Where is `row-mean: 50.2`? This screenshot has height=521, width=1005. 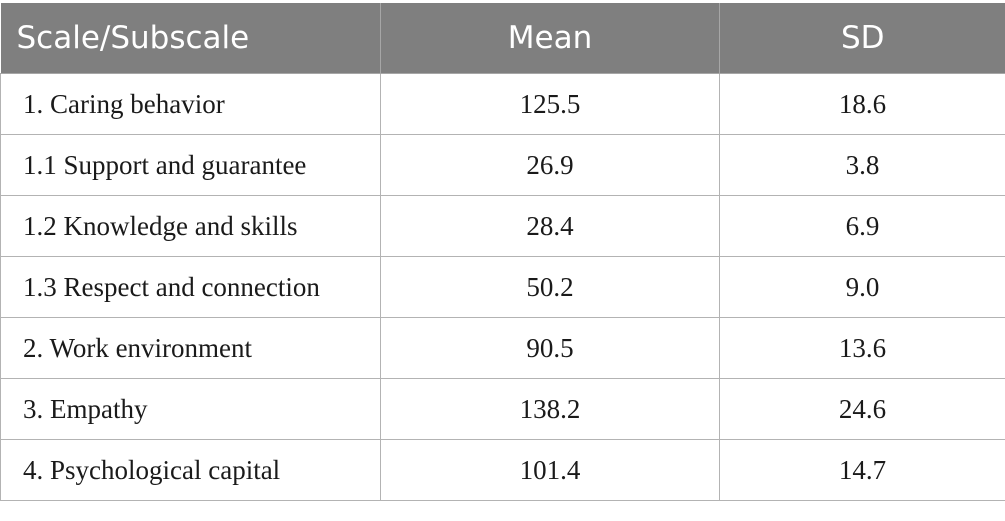
row-mean: 50.2 is located at coordinates (550, 287).